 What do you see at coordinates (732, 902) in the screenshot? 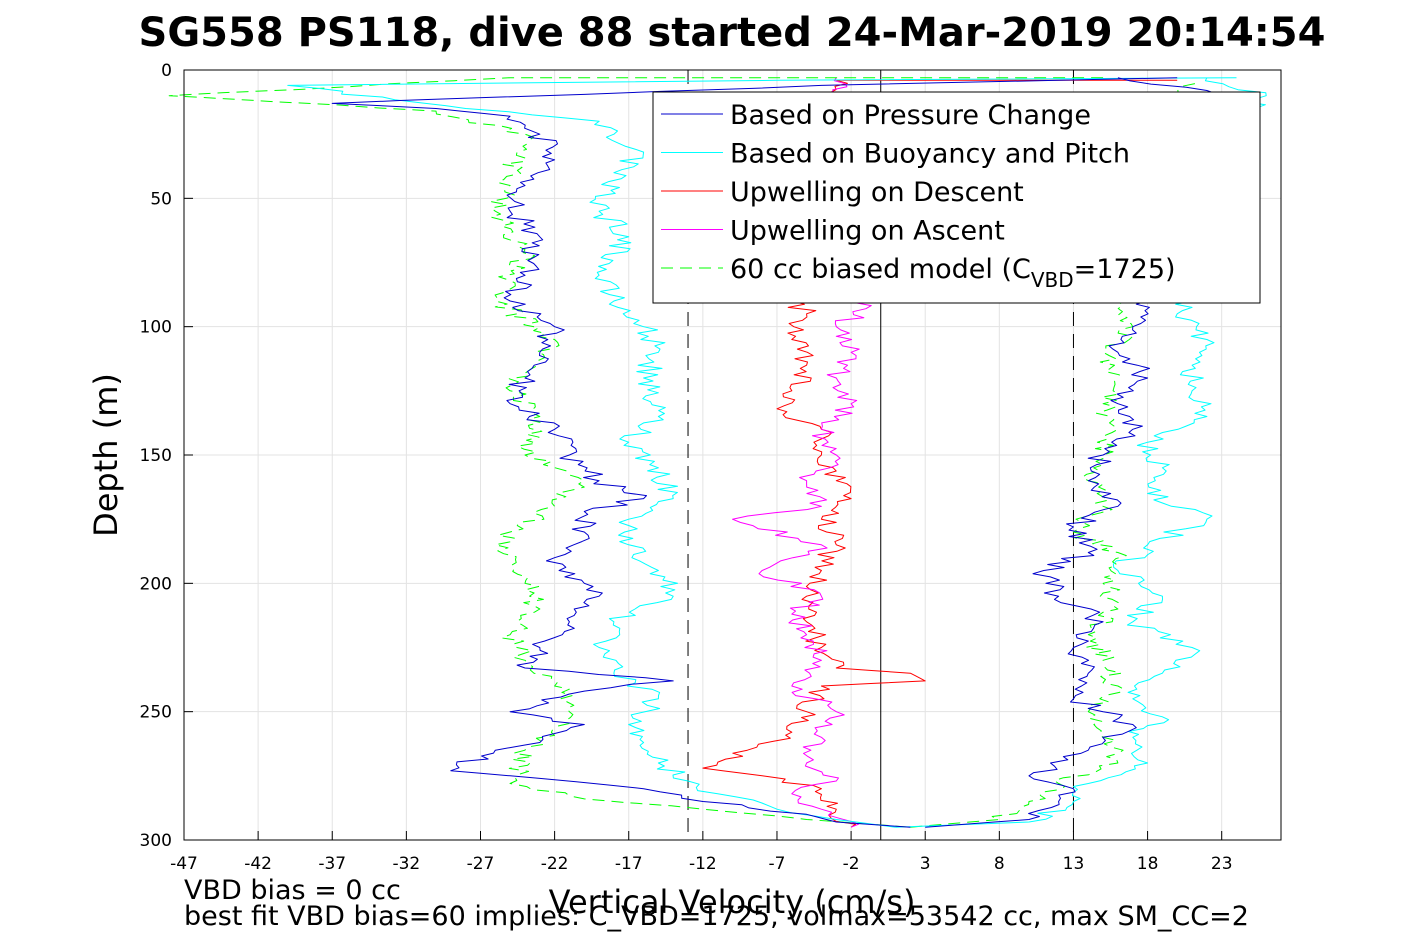
I see `x-axis-label: Vertical Velocity (cm/s)` at bounding box center [732, 902].